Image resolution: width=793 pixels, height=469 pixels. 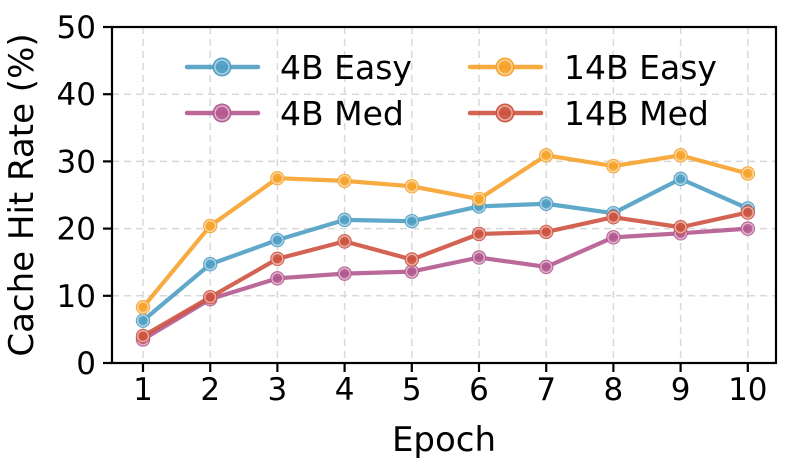 I want to click on legend-item: 4B Med, so click(x=294, y=113).